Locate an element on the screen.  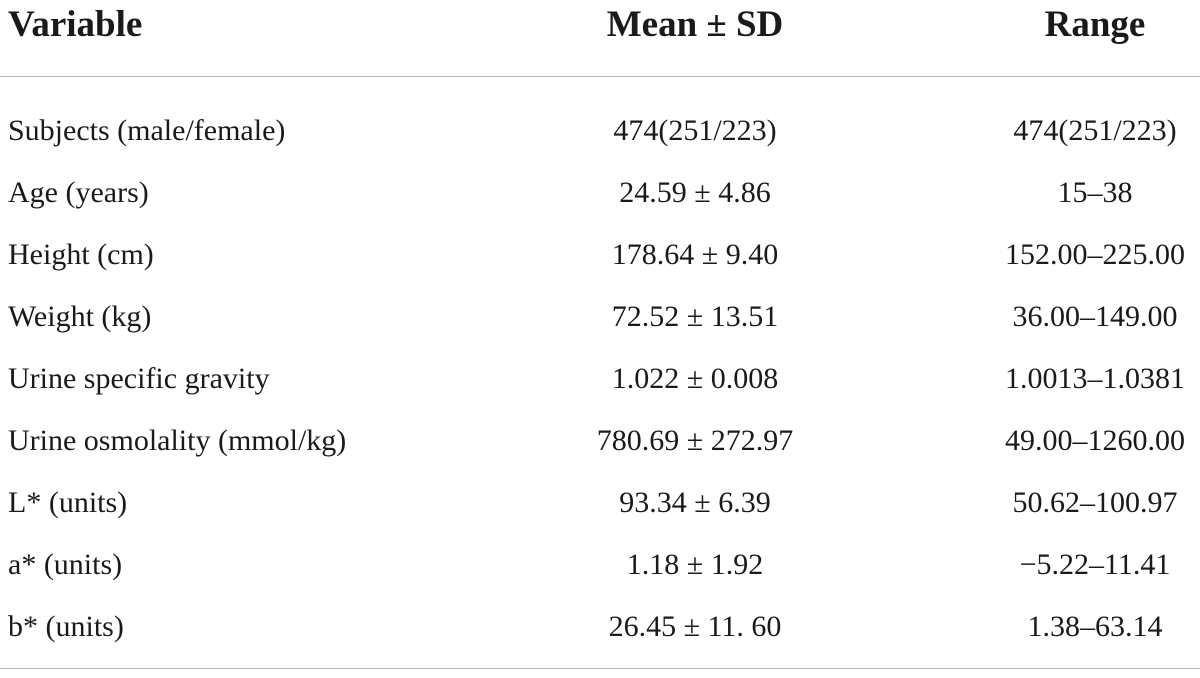
row-mean-sd: 1.18 ± 1.92 is located at coordinates (695, 564).